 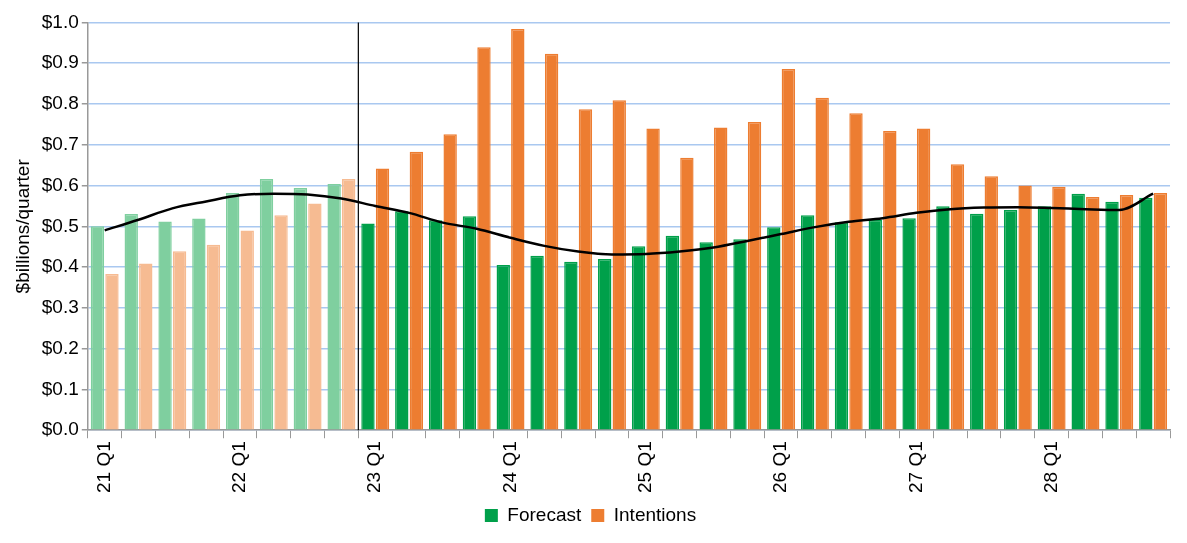 What do you see at coordinates (60, 21) in the screenshot?
I see `y-tick-label: $1.0` at bounding box center [60, 21].